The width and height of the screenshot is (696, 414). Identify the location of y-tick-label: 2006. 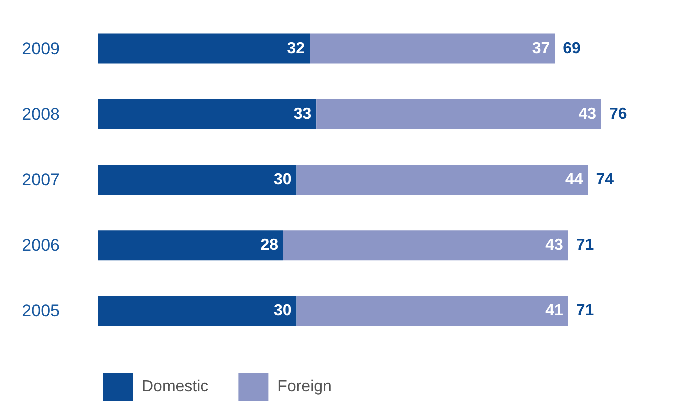
(41, 246).